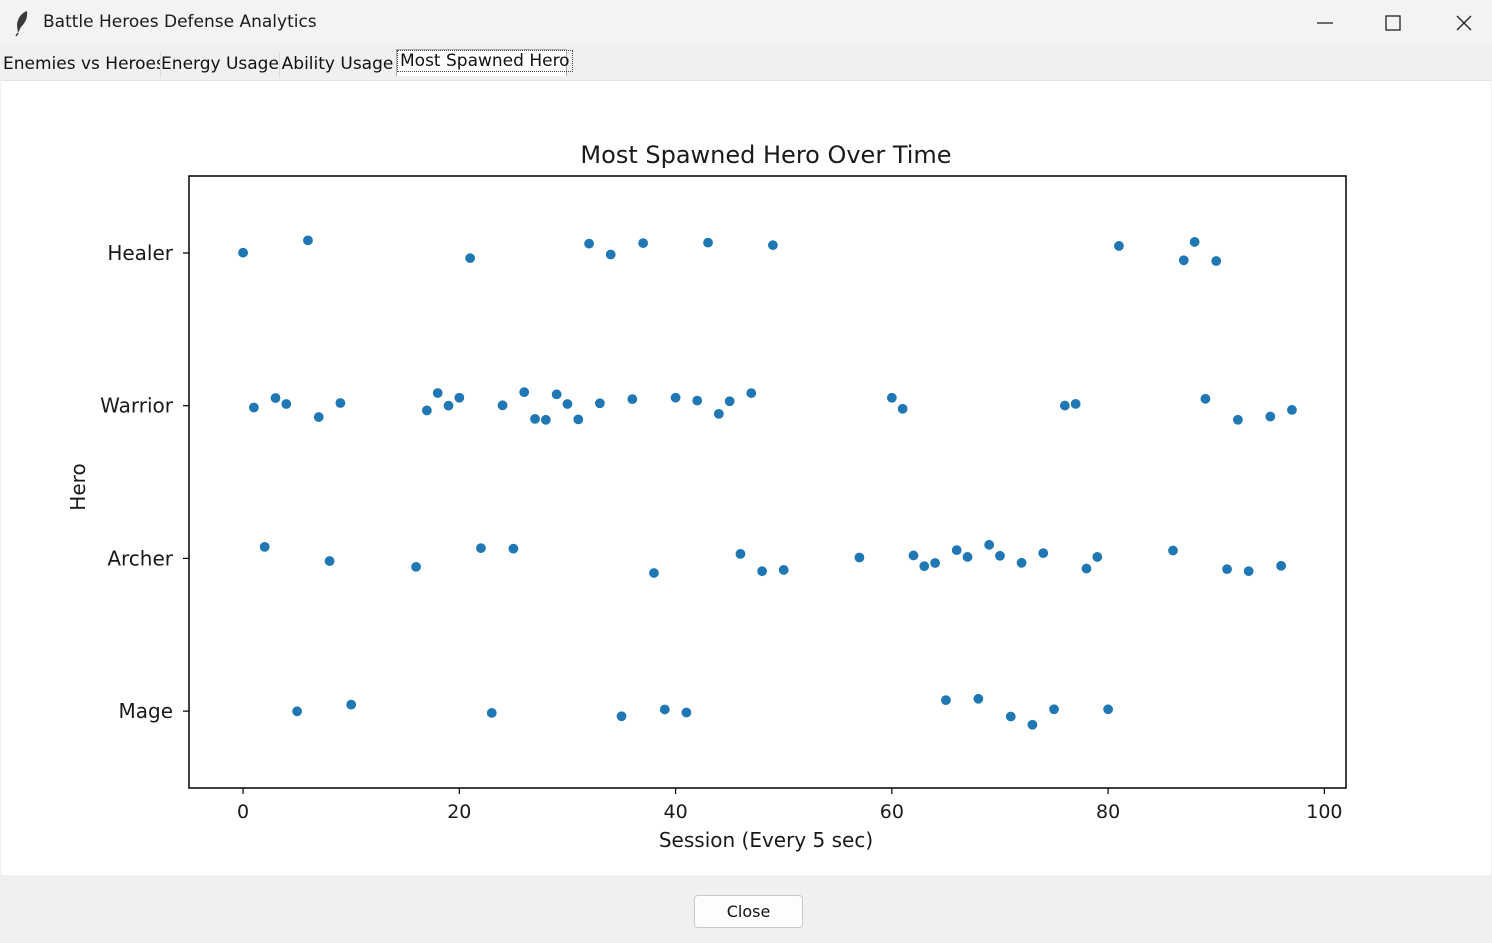  I want to click on x-tick-label: 100, so click(1324, 812).